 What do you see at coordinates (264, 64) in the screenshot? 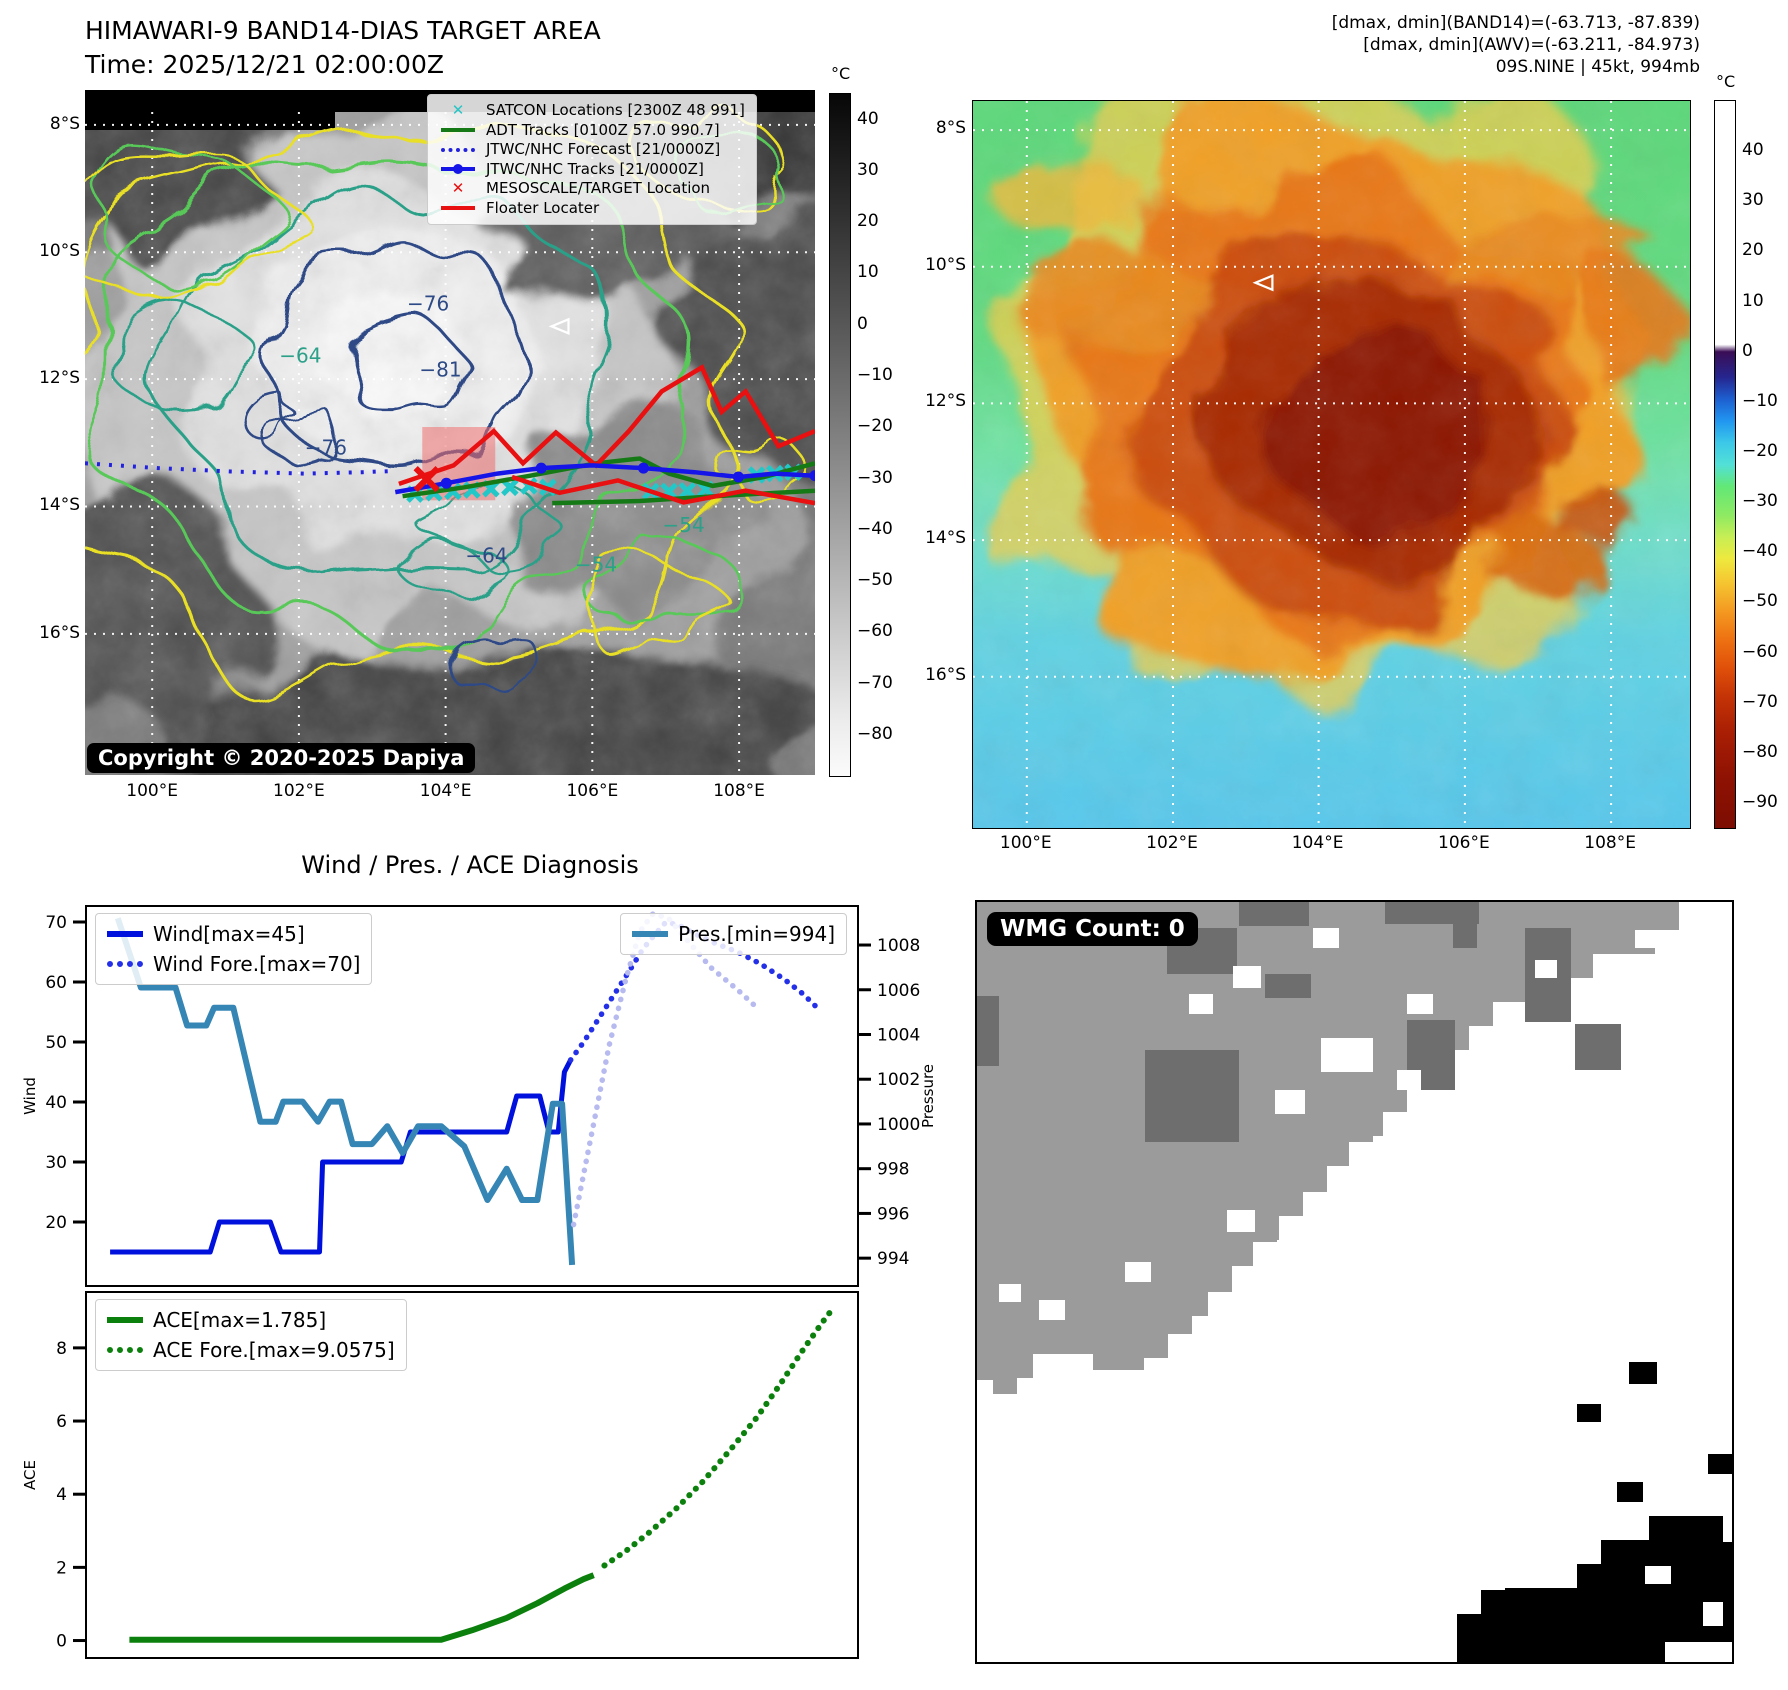
I see `band14-time-subtitle: Time: 2025/12/21 02:00:00Z` at bounding box center [264, 64].